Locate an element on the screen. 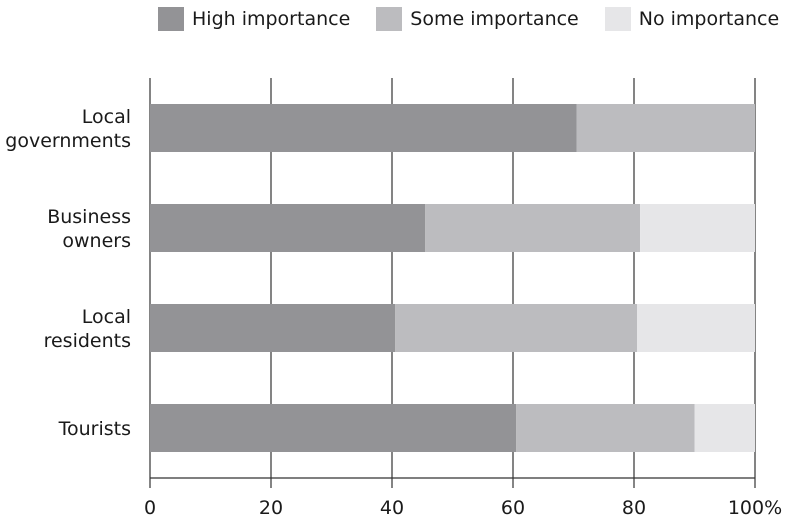  legend-item-1: Some importance is located at coordinates (477, 19).